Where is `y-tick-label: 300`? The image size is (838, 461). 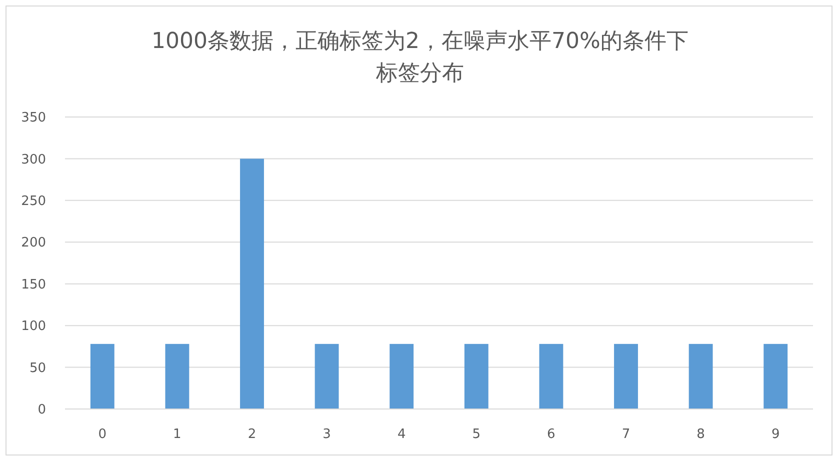 y-tick-label: 300 is located at coordinates (33, 160).